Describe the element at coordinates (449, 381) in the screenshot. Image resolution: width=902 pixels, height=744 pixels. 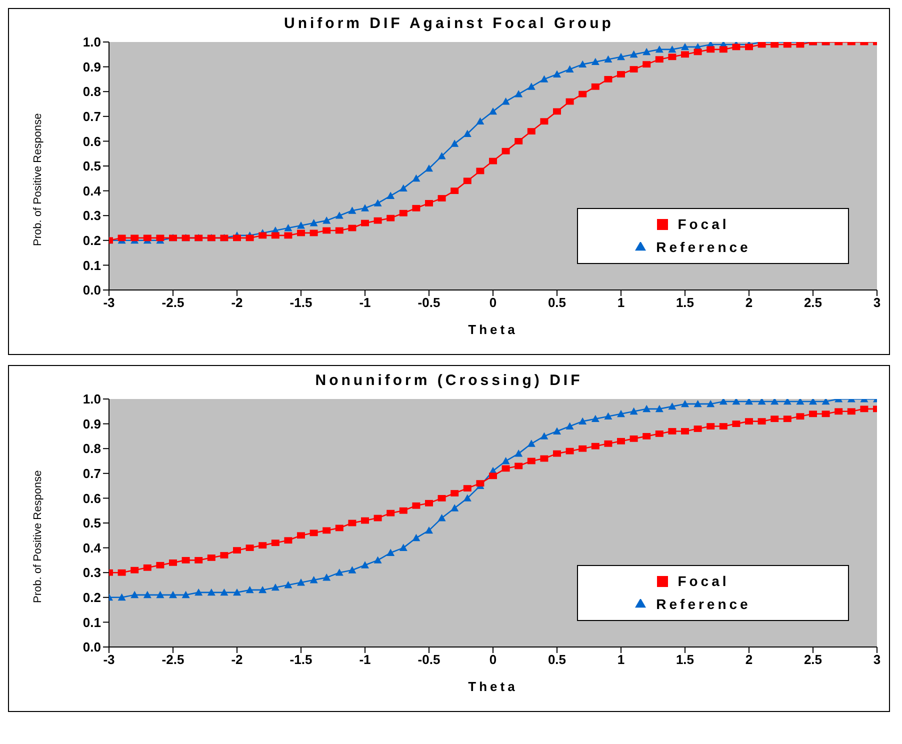
I see `chart-title: Nonuniform (Crossing) DIF` at that location.